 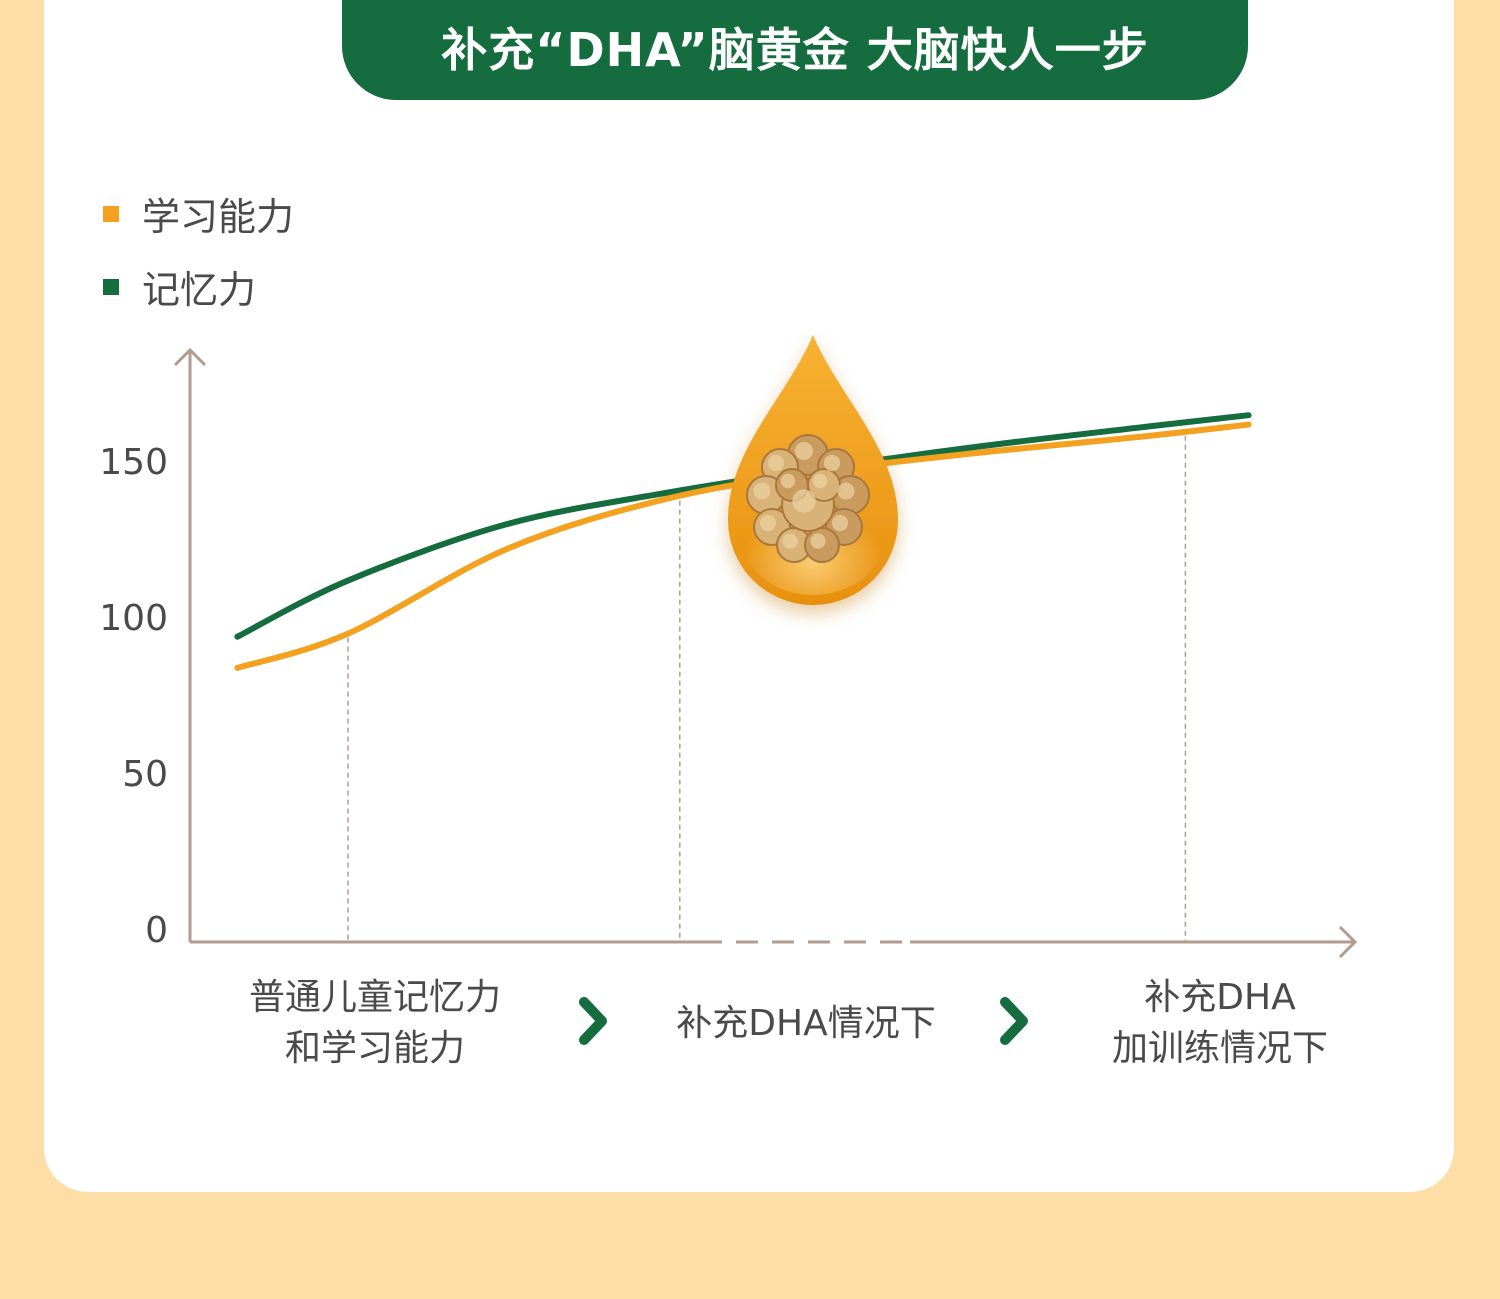 I want to click on legend-label: 学习能力, so click(x=218, y=217).